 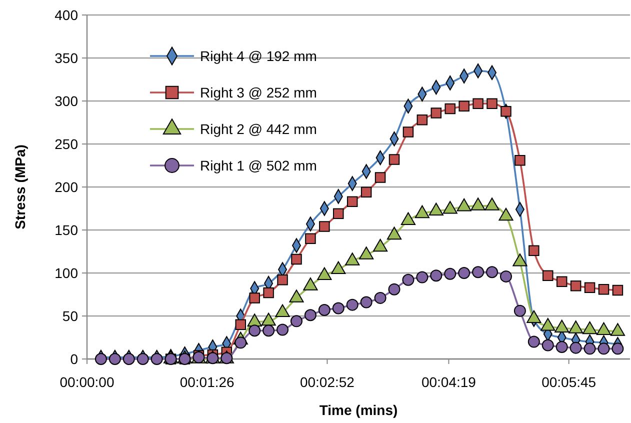 I want to click on x-tick-label: 00:00:00, so click(x=87, y=382).